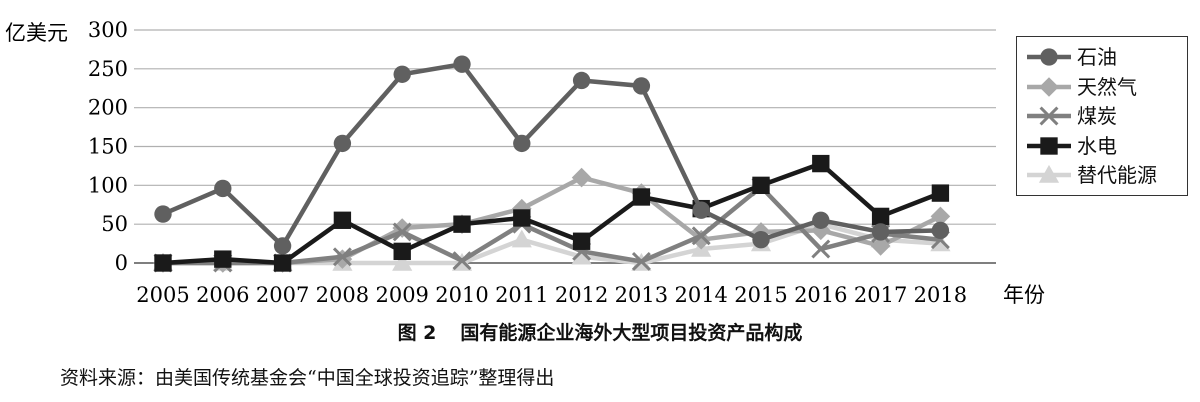 This screenshot has height=402, width=1200. What do you see at coordinates (521, 295) in the screenshot?
I see `x-tick-label: 2011` at bounding box center [521, 295].